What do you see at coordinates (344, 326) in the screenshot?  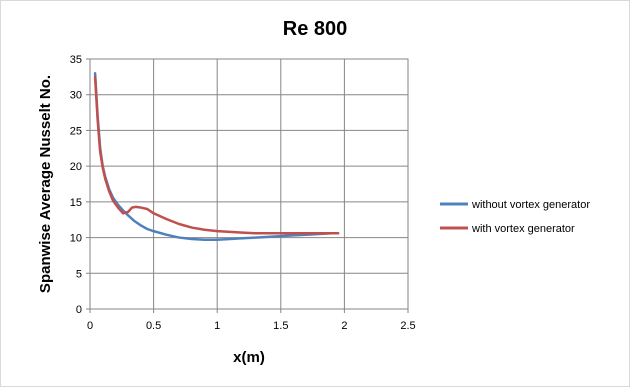 I see `x-tick-label: 2` at bounding box center [344, 326].